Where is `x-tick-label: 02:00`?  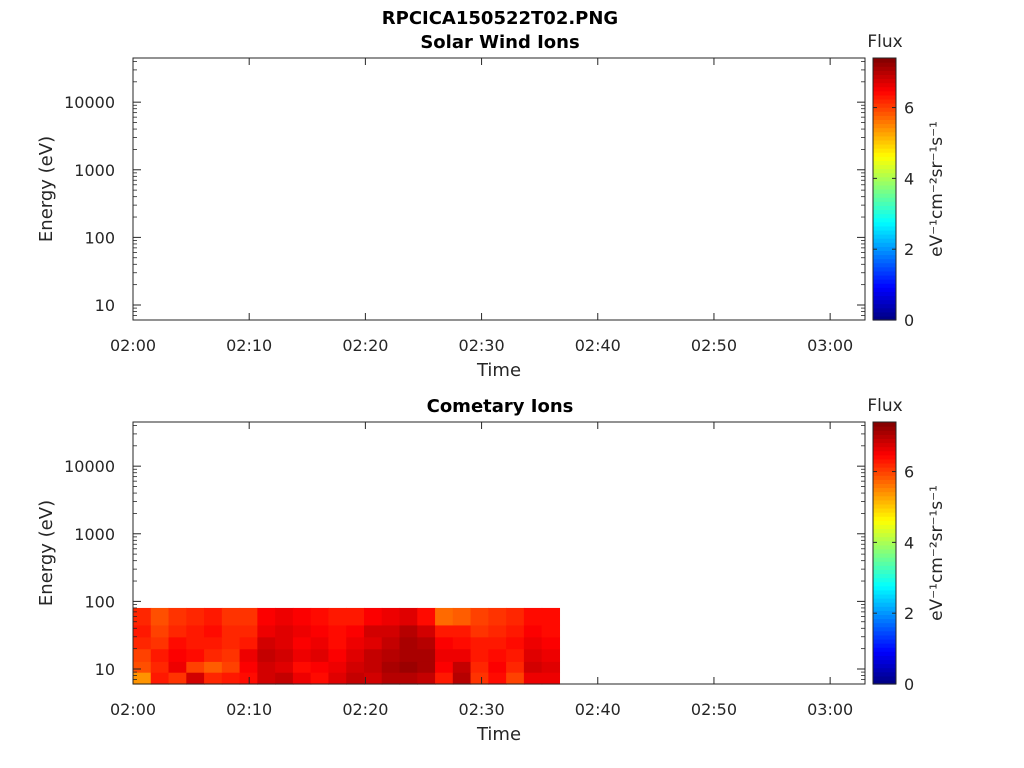 x-tick-label: 02:00 is located at coordinates (133, 709).